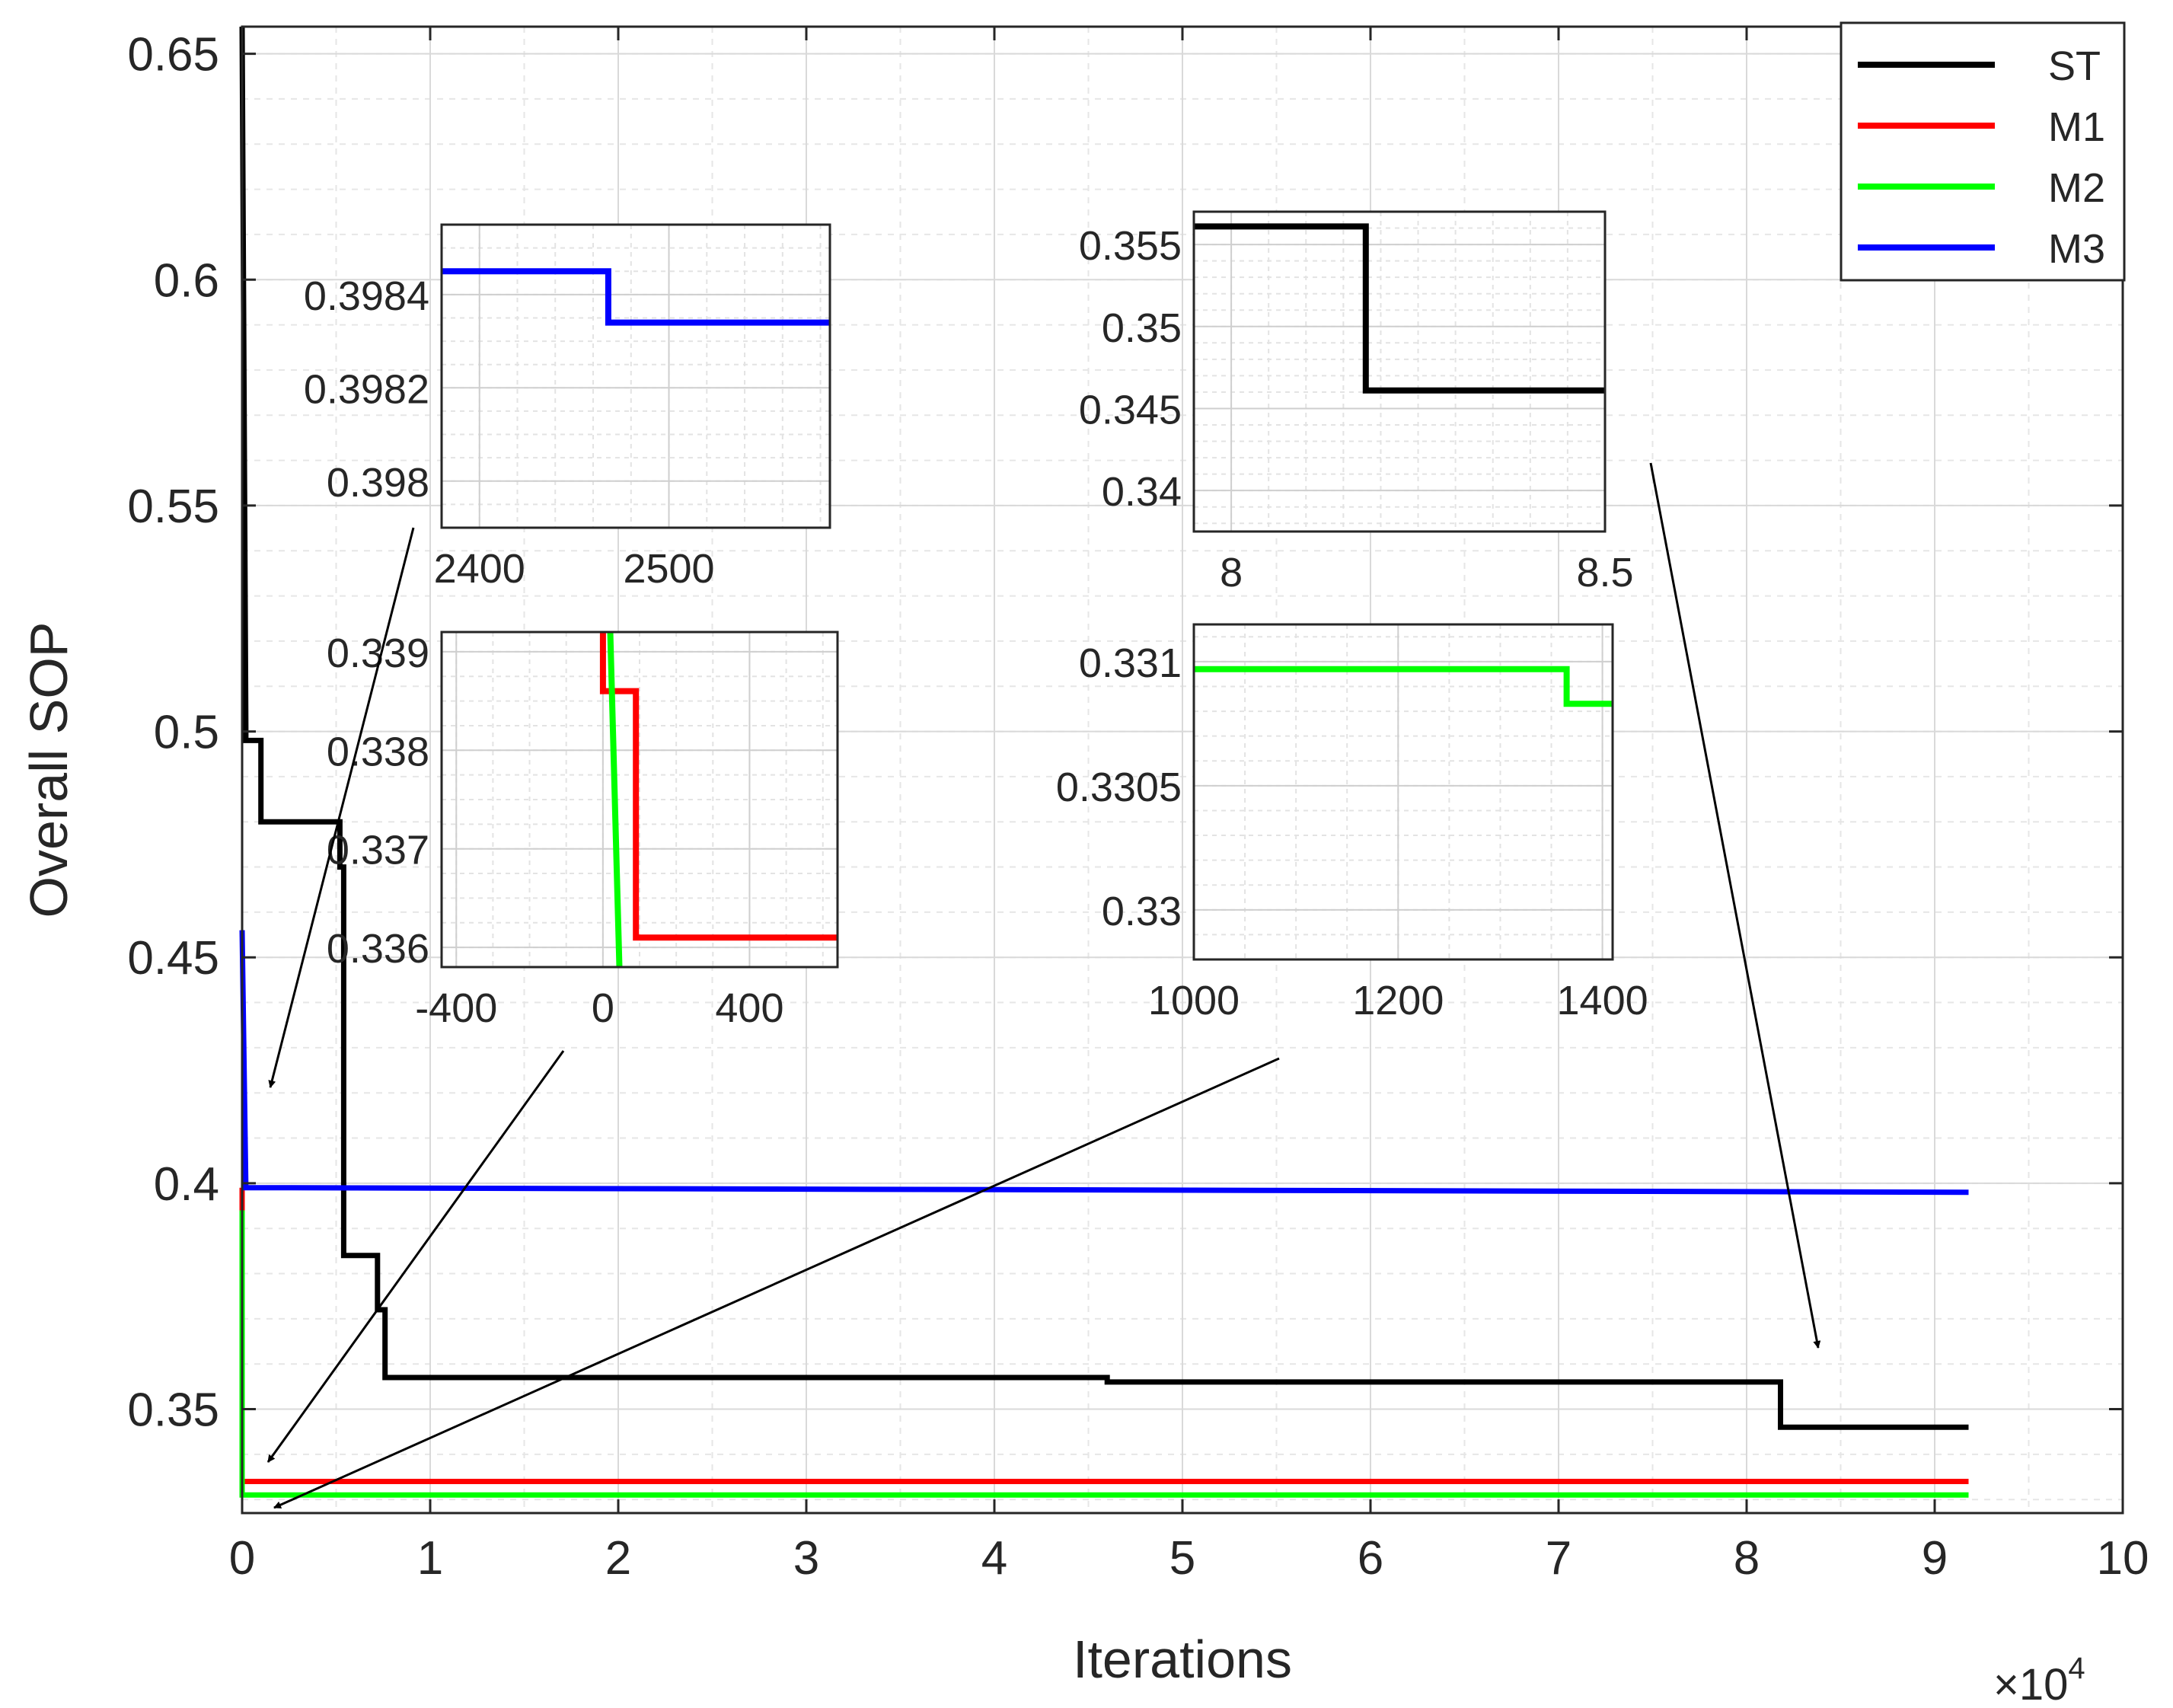 This screenshot has height=1708, width=2173. Describe the element at coordinates (186, 1184) in the screenshot. I see `y-tick-label: 0.4` at that location.